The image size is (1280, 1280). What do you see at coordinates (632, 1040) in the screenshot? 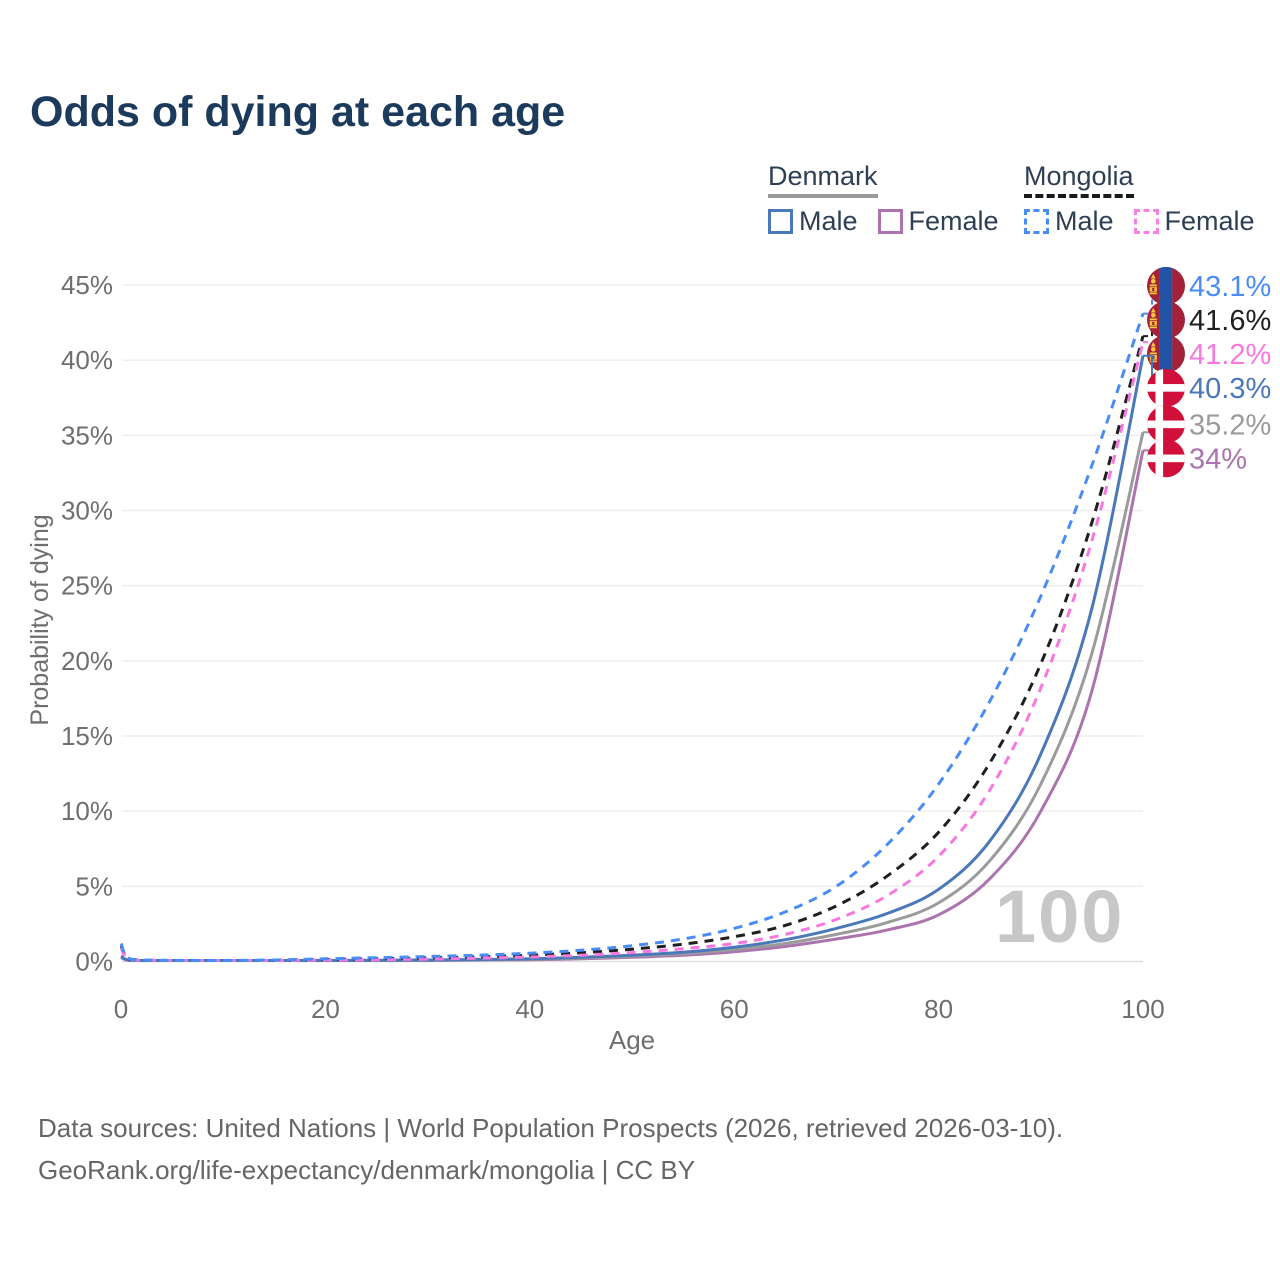
I see `x-axis-title: Age` at bounding box center [632, 1040].